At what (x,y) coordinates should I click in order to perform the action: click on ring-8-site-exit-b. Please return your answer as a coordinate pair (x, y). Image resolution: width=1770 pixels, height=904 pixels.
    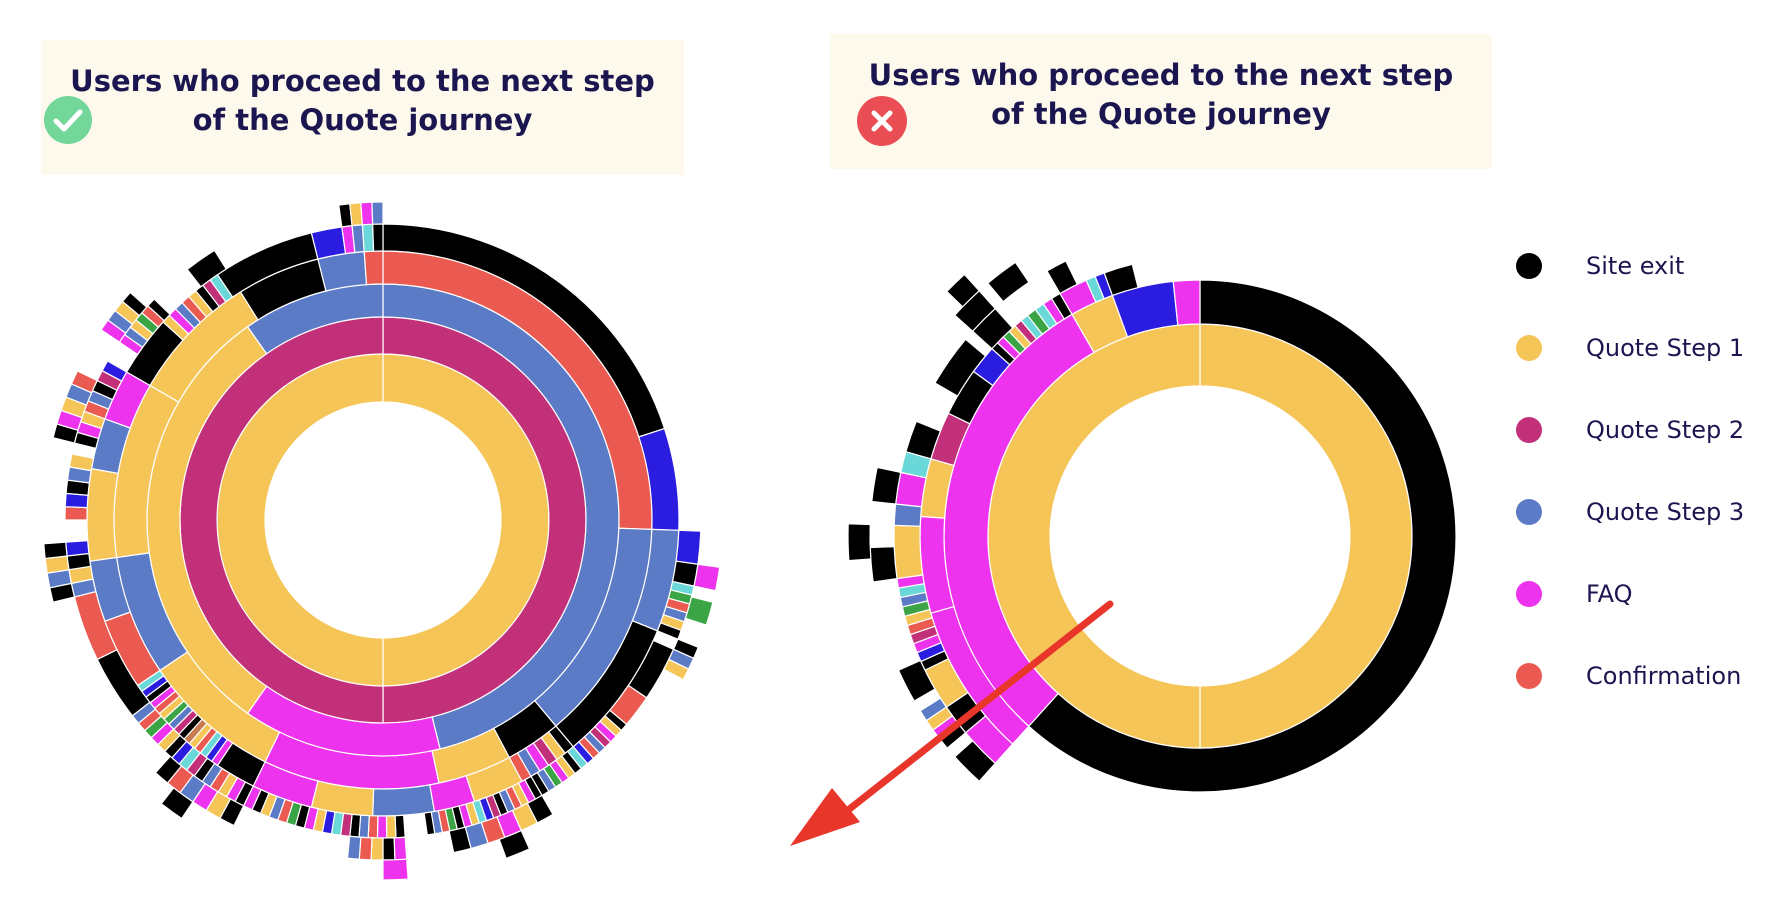
    Looking at the image, I should click on (514, 844).